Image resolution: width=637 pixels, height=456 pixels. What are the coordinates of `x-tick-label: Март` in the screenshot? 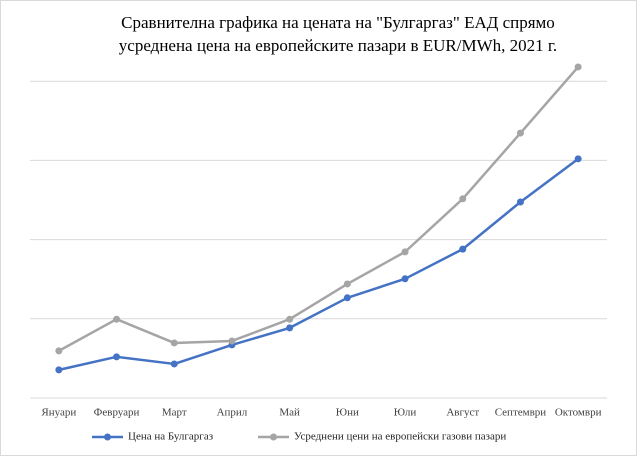 It's located at (174, 413).